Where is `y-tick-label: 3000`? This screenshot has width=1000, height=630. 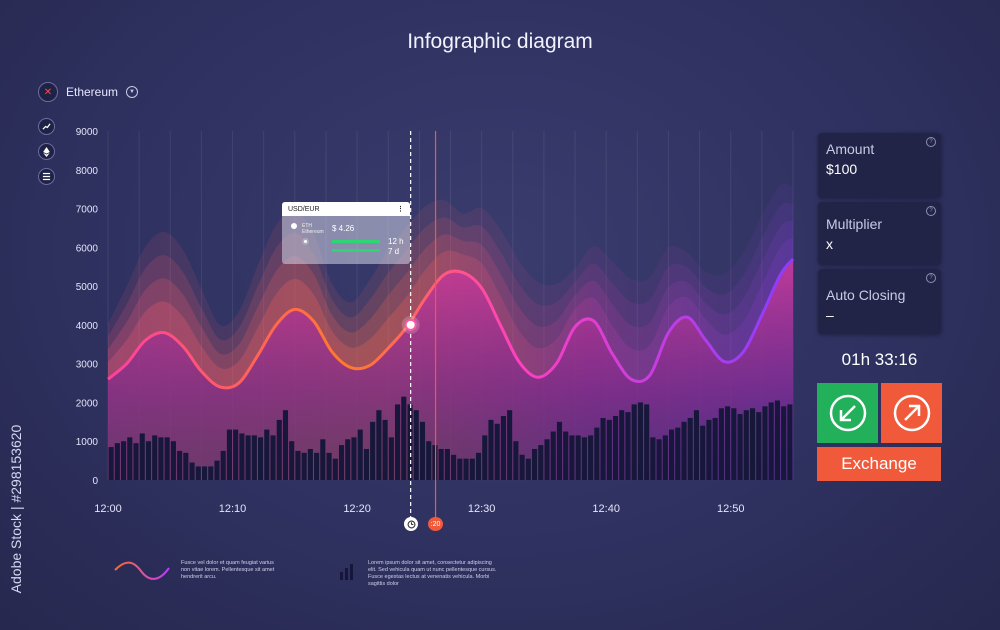 y-tick-label: 3000 is located at coordinates (87, 365).